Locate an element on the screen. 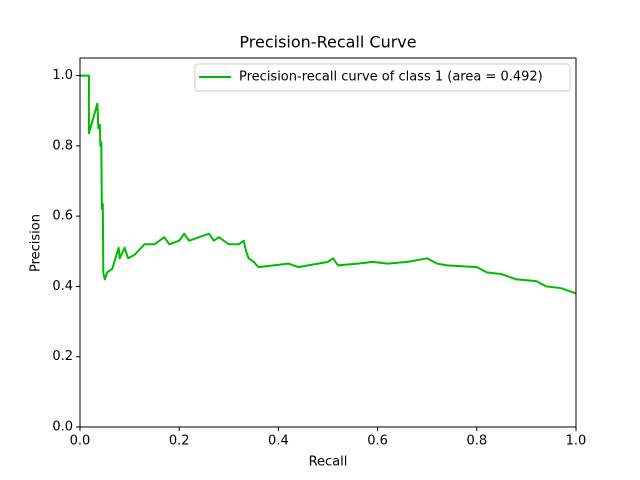  chart-title: Precision-Recall Curve is located at coordinates (327, 42).